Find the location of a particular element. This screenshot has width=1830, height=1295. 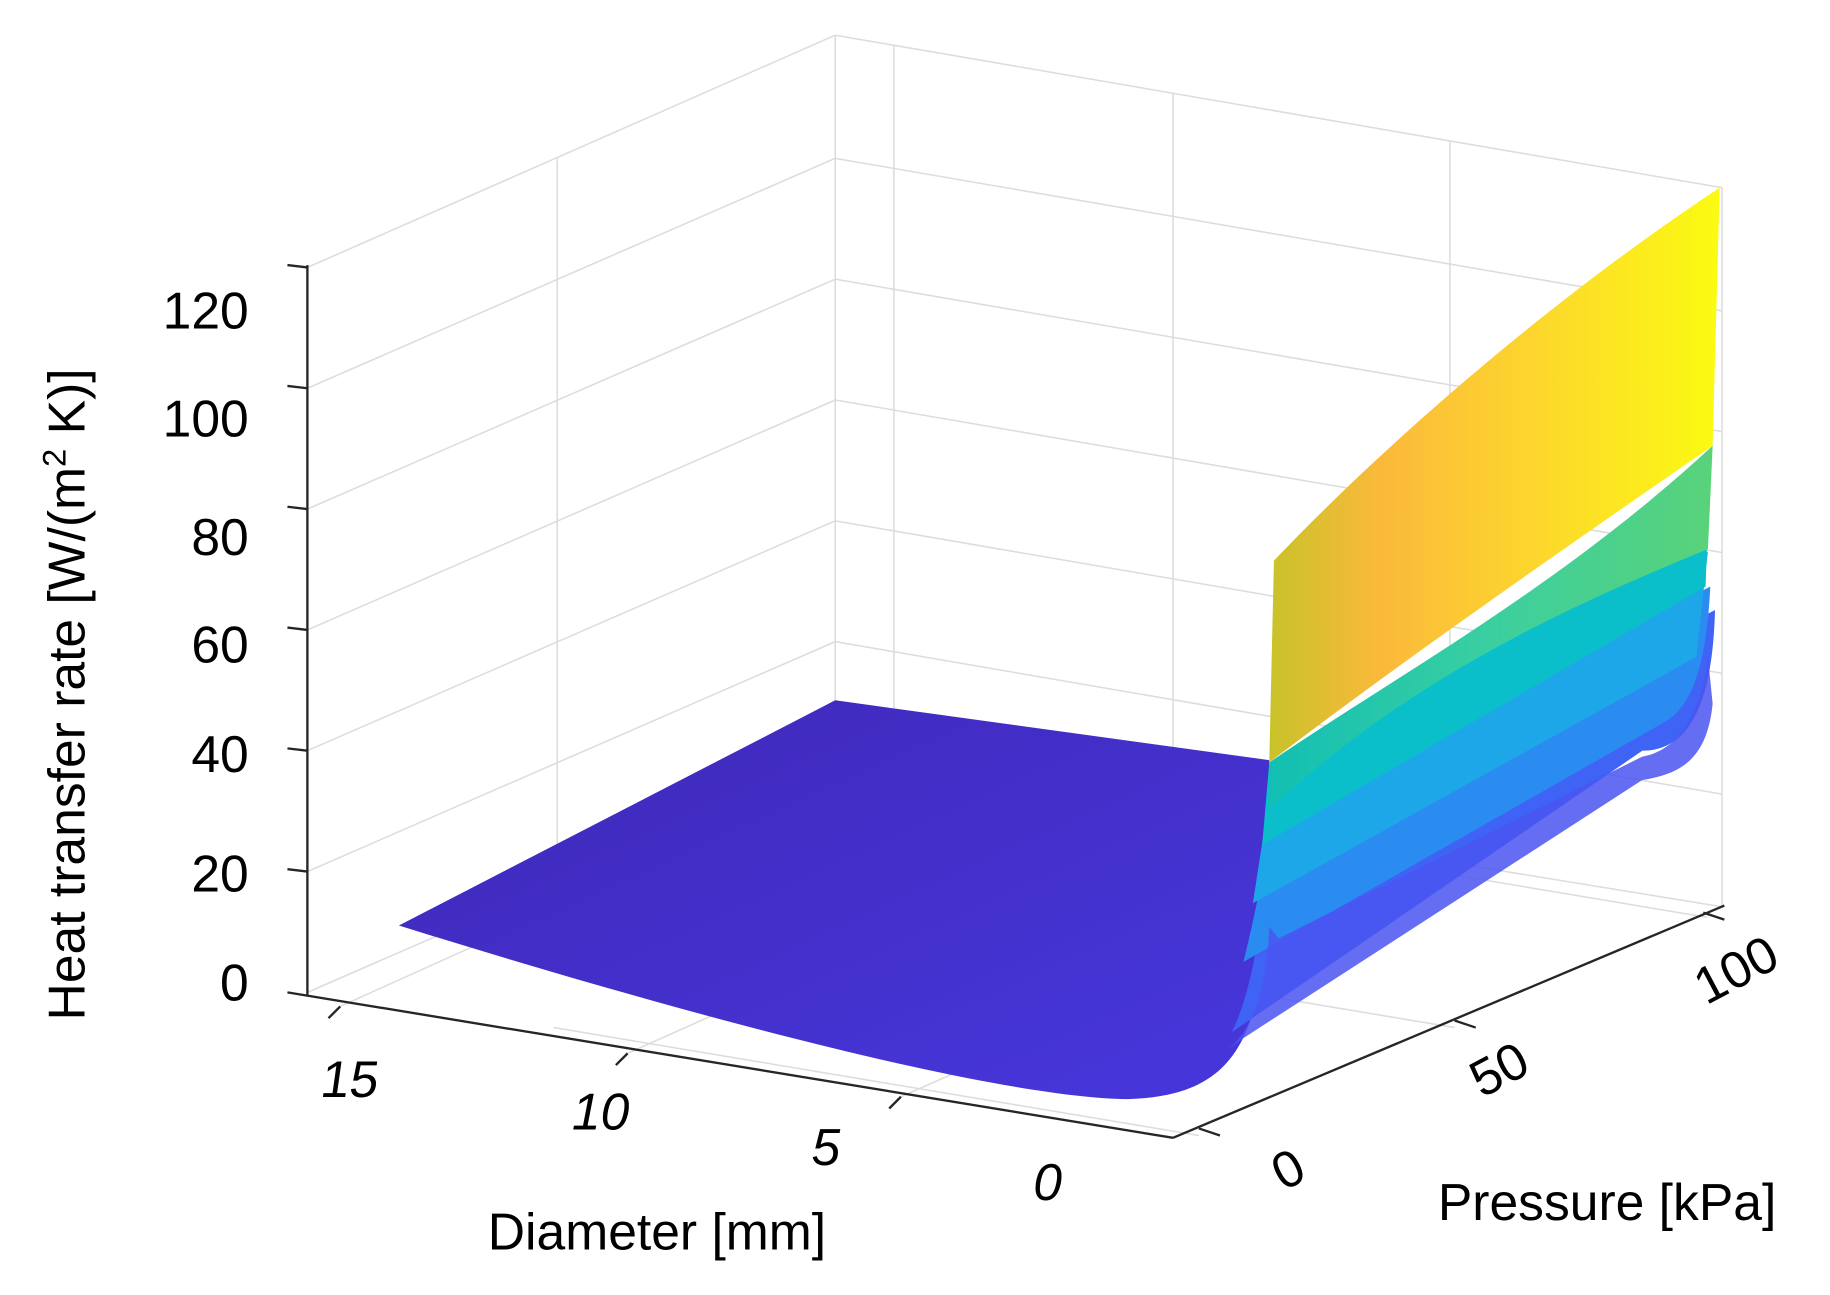

z-tick-100: 100 is located at coordinates (206, 418).